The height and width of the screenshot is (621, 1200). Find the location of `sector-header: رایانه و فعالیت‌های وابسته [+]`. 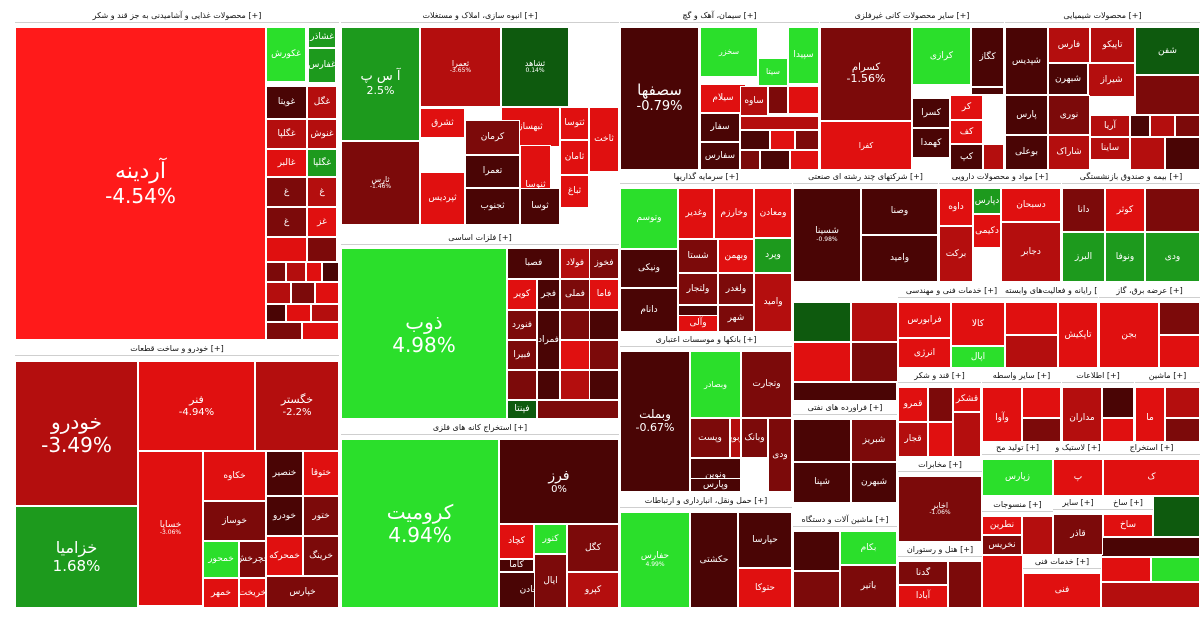

sector-header: رایانه و فعالیت‌های وابسته [+] is located at coordinates (1051, 291).